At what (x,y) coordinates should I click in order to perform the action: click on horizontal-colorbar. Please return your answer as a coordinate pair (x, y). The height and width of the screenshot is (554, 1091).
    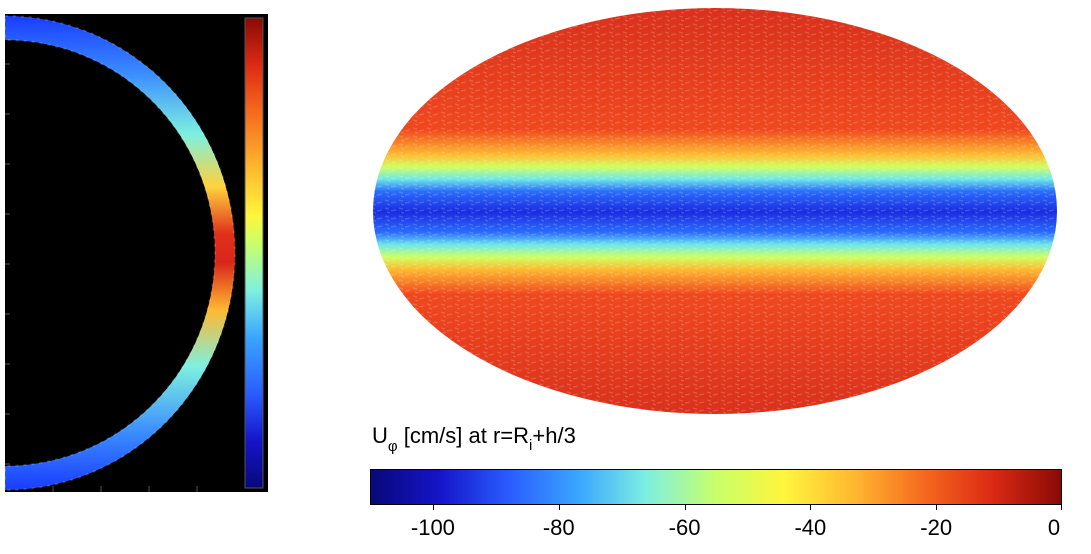
    Looking at the image, I should click on (716, 487).